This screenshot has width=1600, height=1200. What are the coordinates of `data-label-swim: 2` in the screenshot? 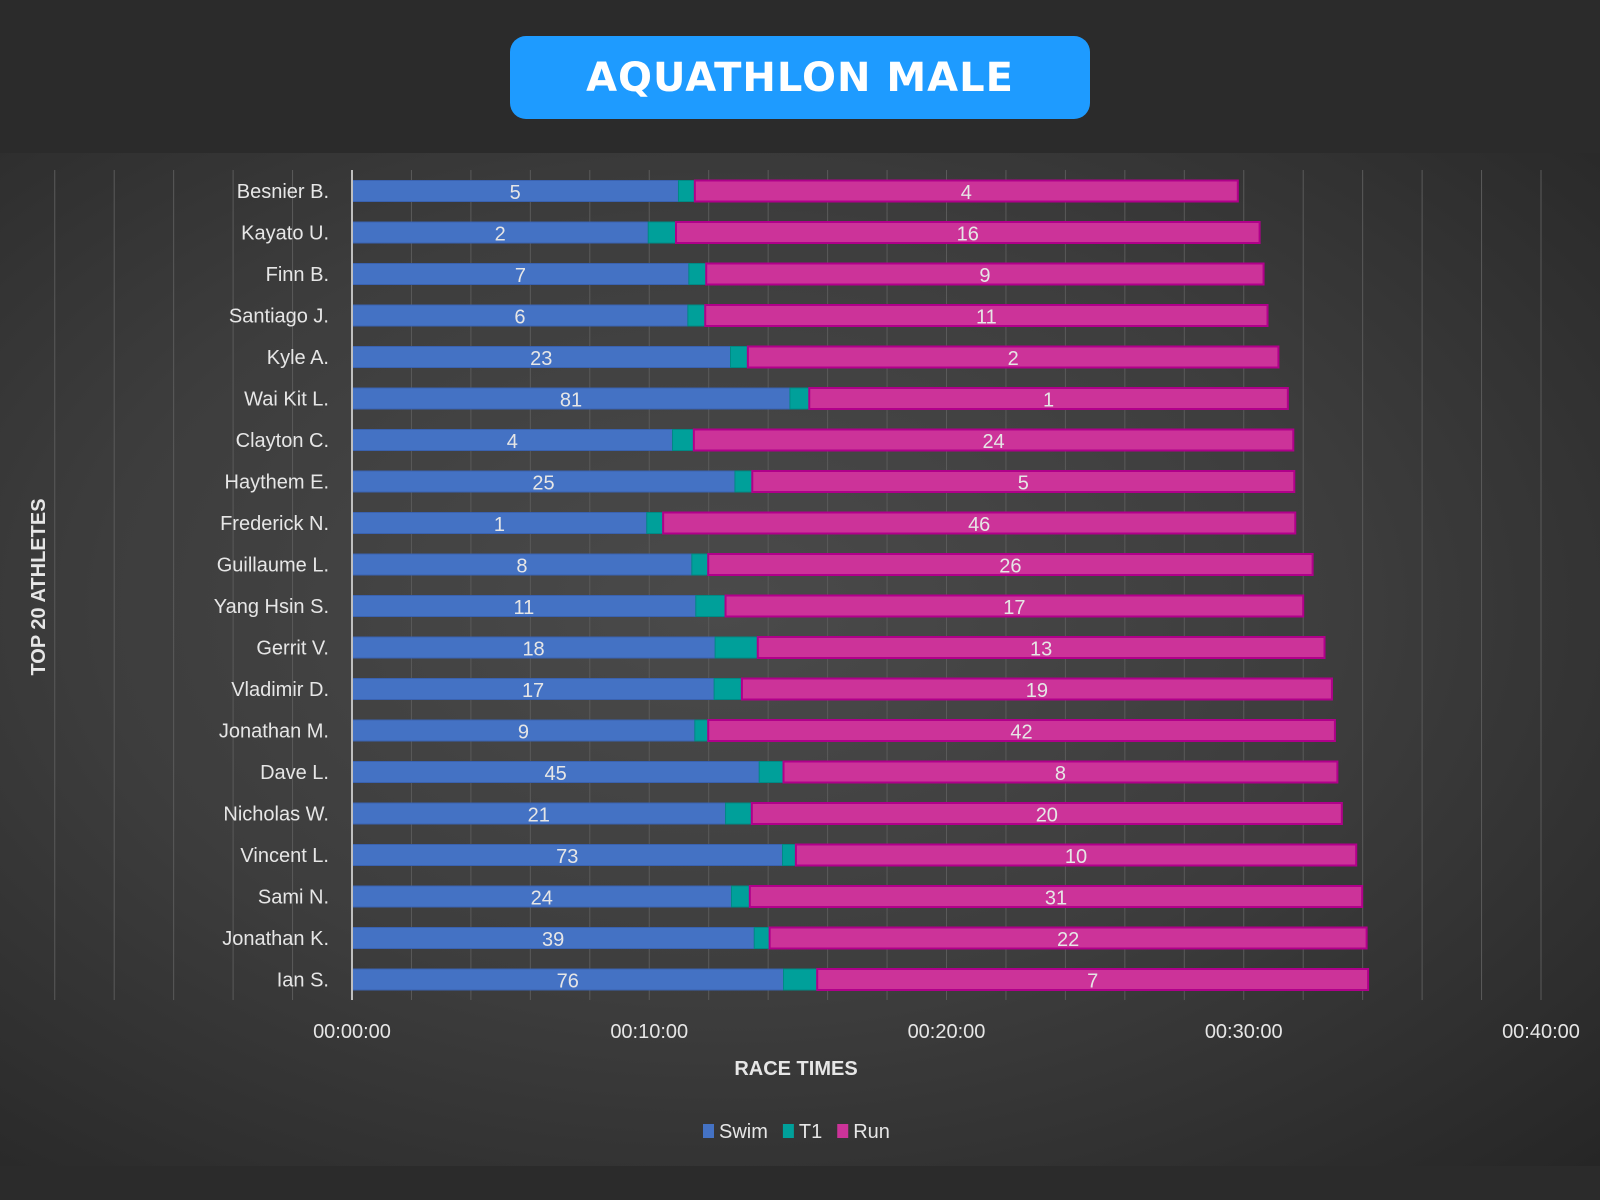 It's located at (500, 235).